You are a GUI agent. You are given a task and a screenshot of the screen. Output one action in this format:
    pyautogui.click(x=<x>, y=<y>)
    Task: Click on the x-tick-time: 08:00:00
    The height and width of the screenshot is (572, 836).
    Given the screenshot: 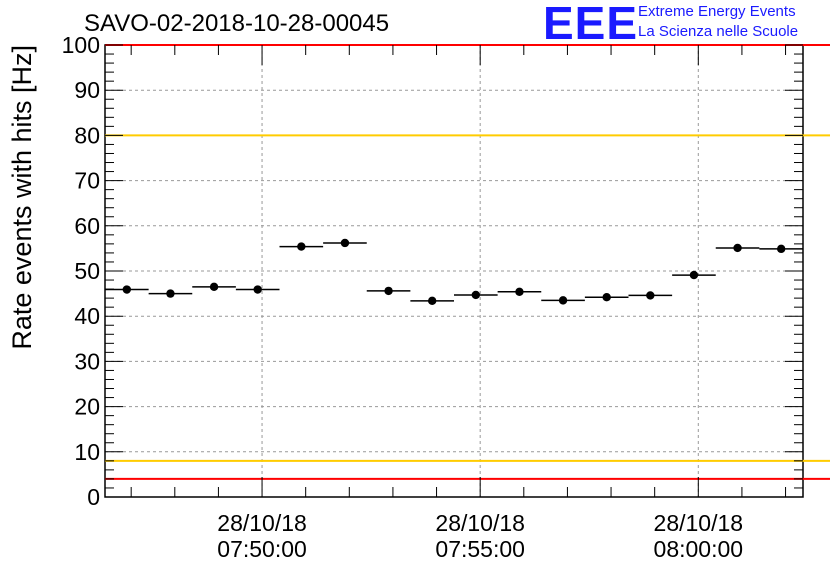 What is the action you would take?
    pyautogui.click(x=699, y=549)
    